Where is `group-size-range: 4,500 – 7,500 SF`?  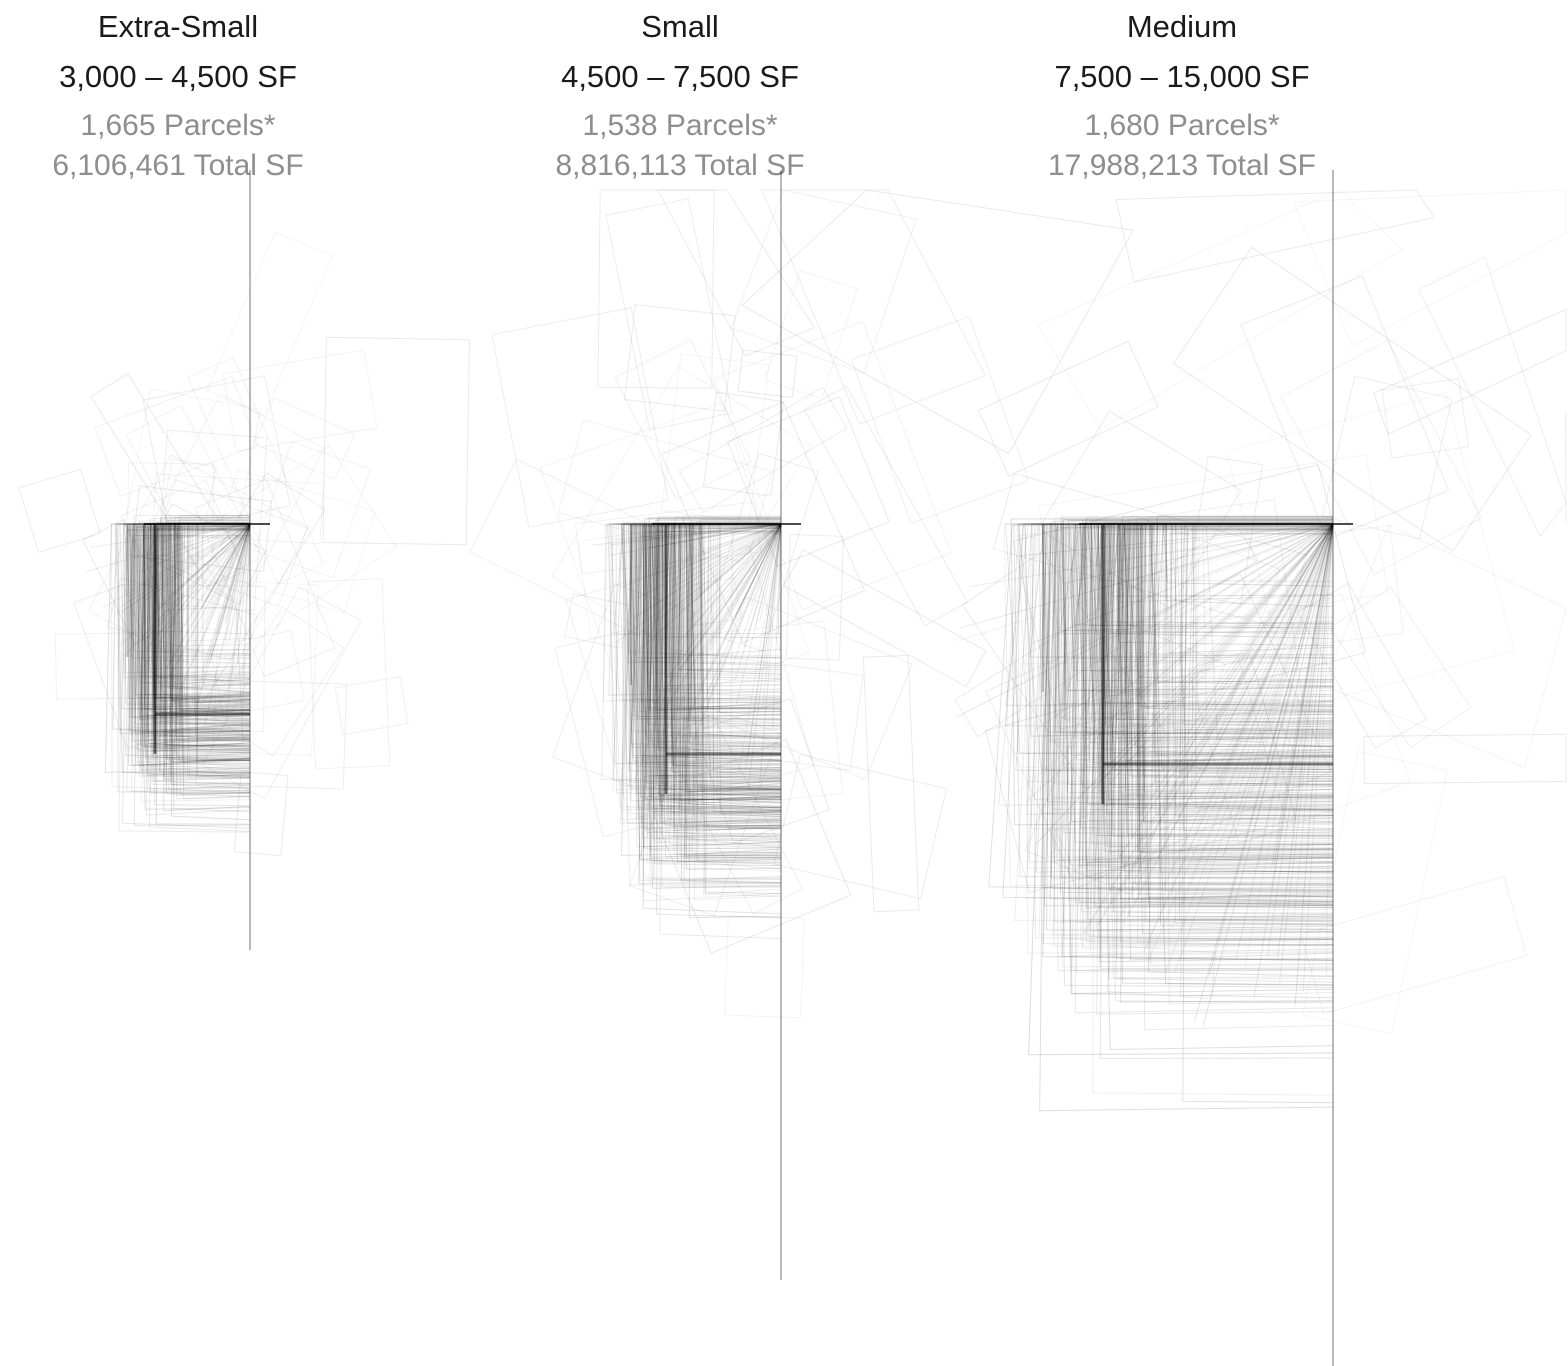 group-size-range: 4,500 – 7,500 SF is located at coordinates (680, 76).